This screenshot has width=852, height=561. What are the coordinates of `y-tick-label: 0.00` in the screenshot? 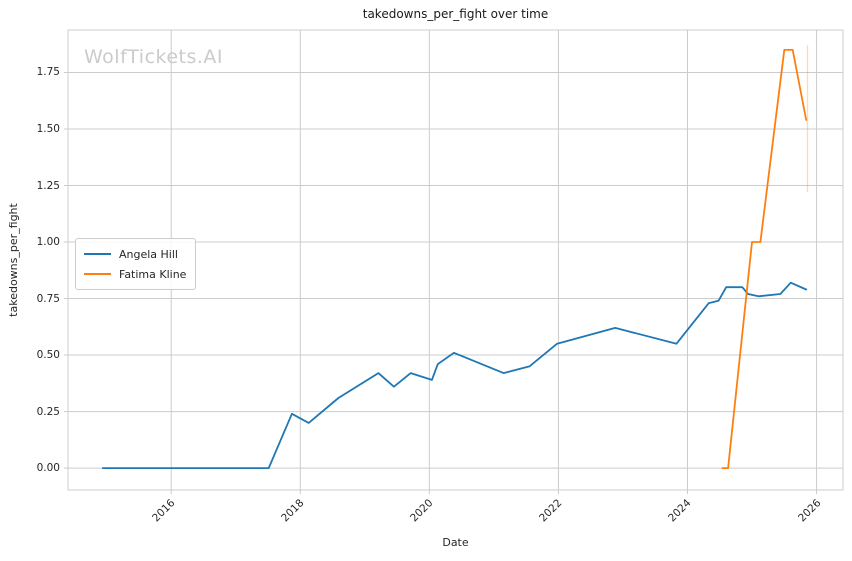 It's located at (48, 468).